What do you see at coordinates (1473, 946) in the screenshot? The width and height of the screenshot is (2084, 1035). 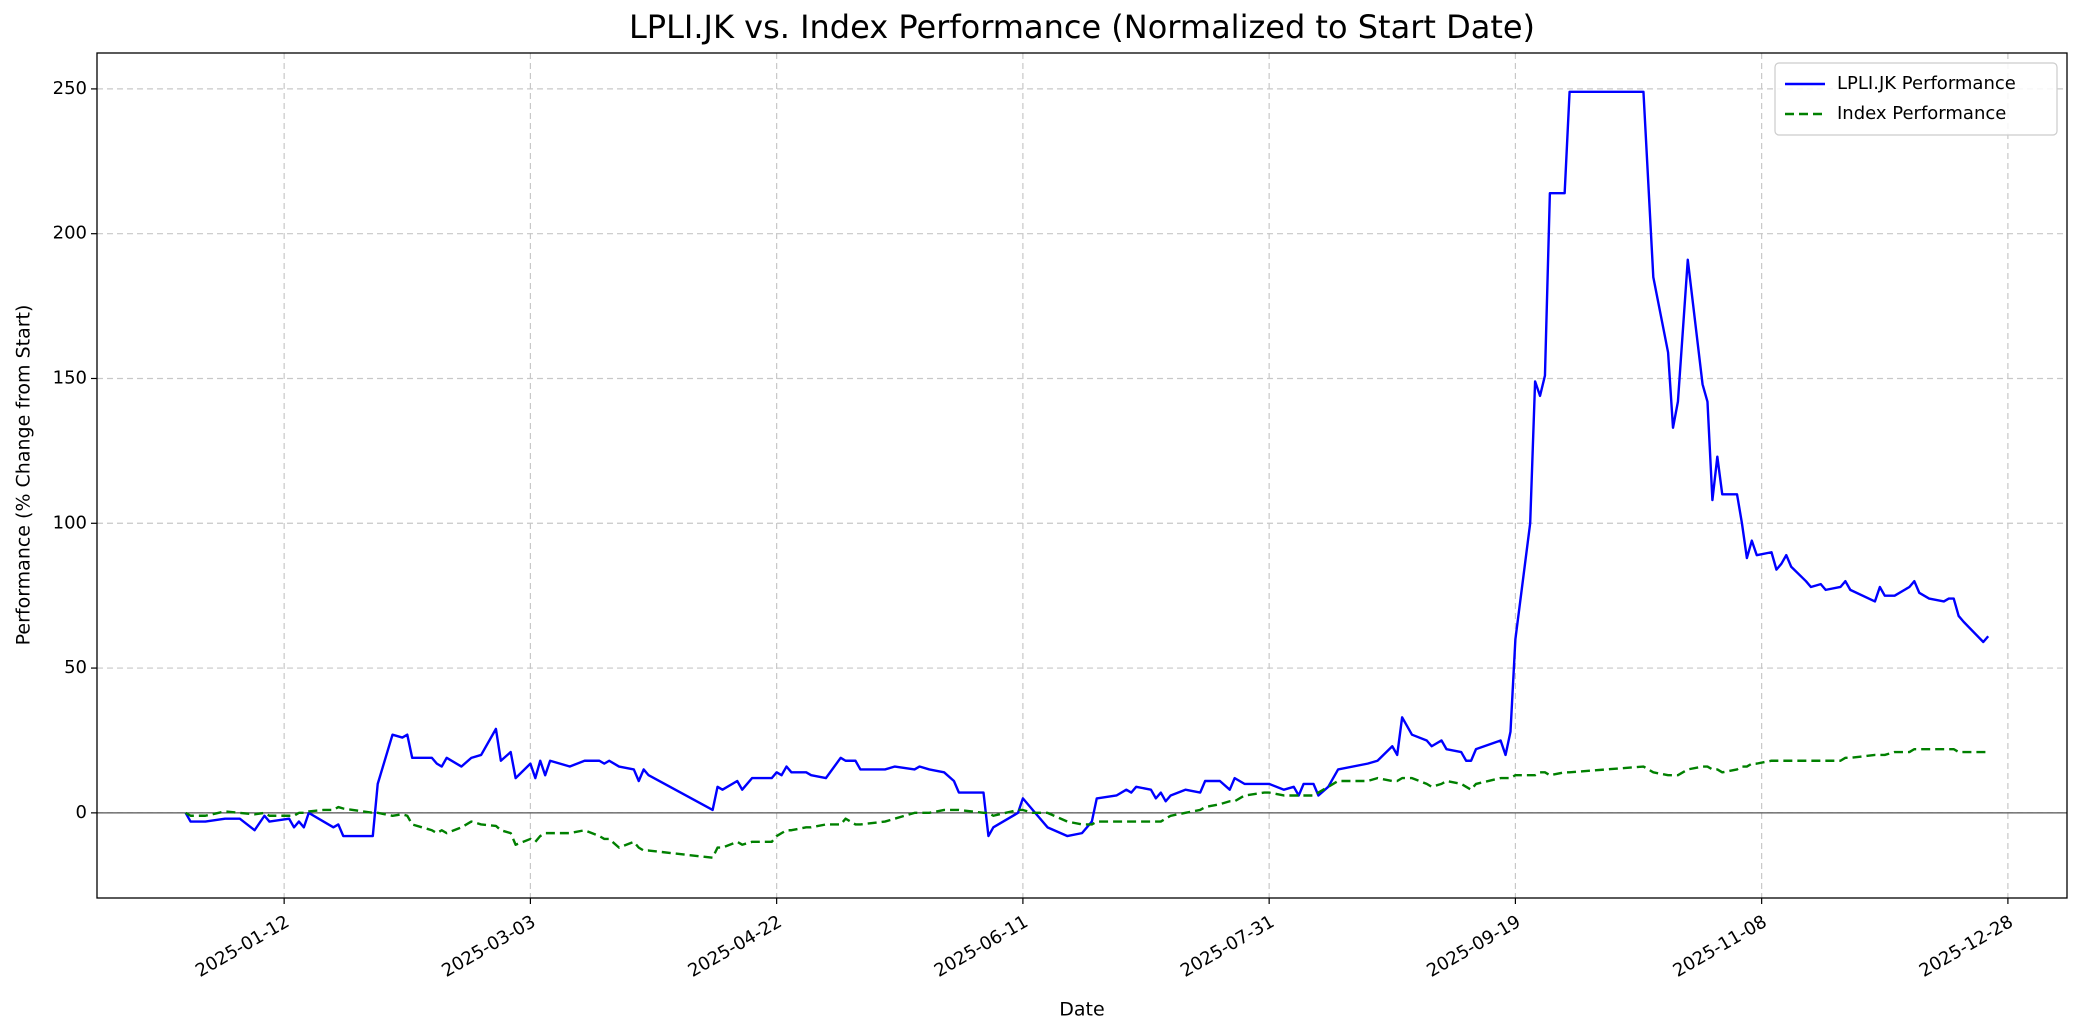 I see `x-tick-label: 2025-09-19` at bounding box center [1473, 946].